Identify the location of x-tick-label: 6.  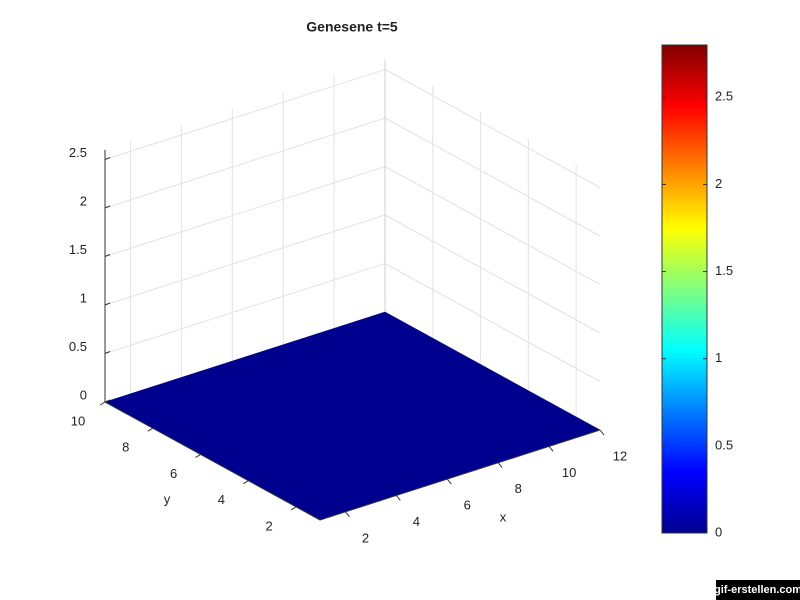
(467, 505).